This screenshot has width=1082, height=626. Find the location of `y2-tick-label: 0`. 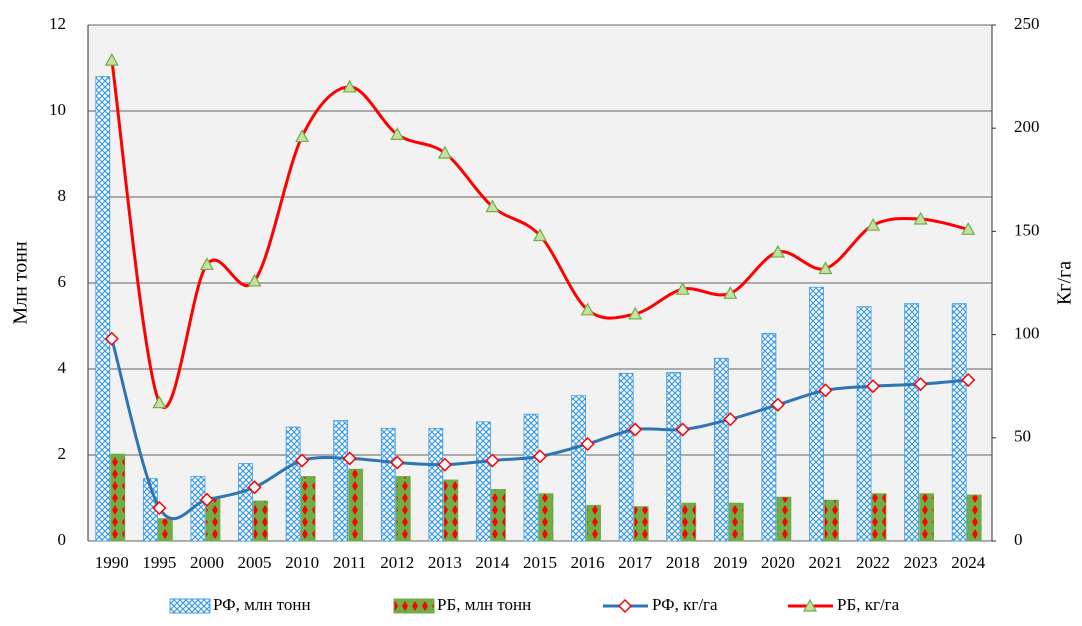

y2-tick-label: 0 is located at coordinates (1018, 539).